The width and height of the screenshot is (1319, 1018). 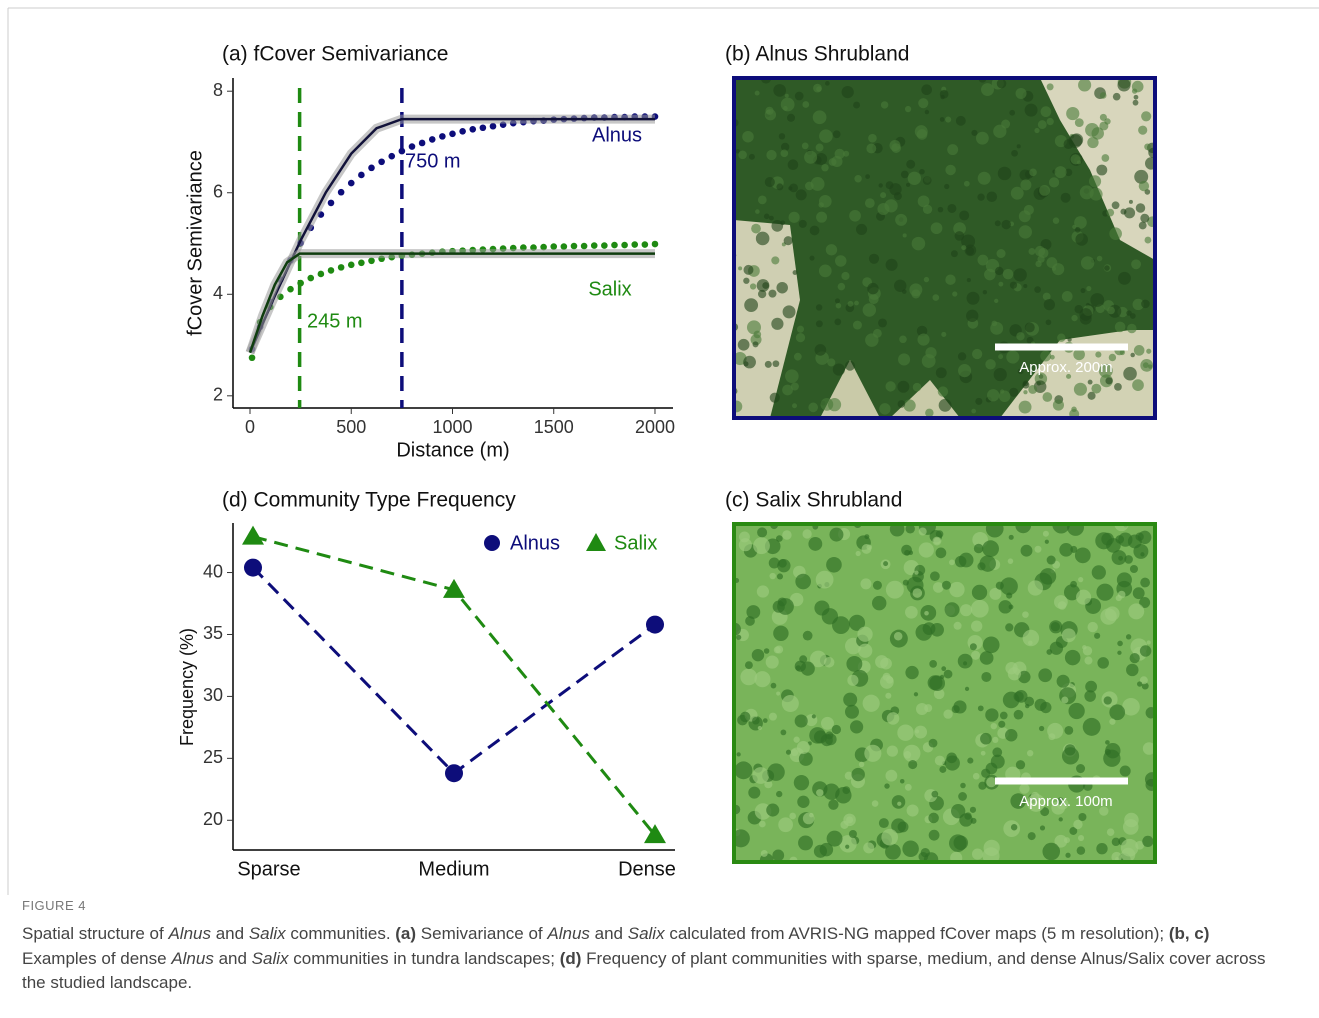 I want to click on caption-text: communities., so click(x=340, y=933).